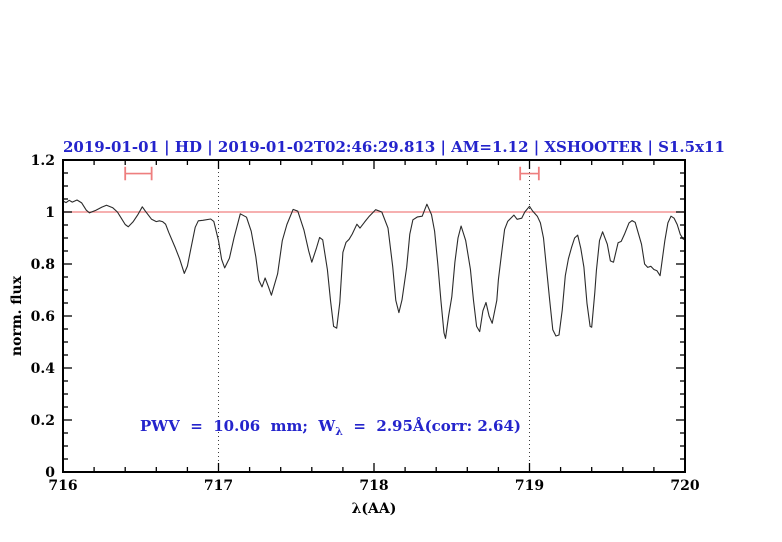 This screenshot has width=782, height=542. I want to click on pwv-annotation-rest: = 2.95Å(corr: 2.64), so click(432, 426).